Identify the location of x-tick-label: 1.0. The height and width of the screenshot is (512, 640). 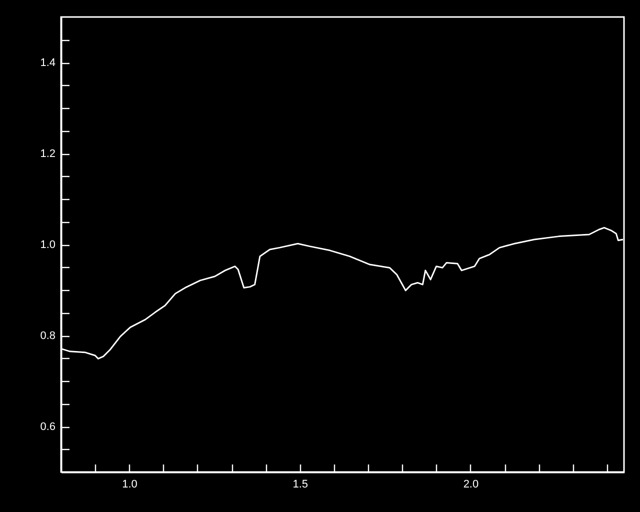
(130, 484).